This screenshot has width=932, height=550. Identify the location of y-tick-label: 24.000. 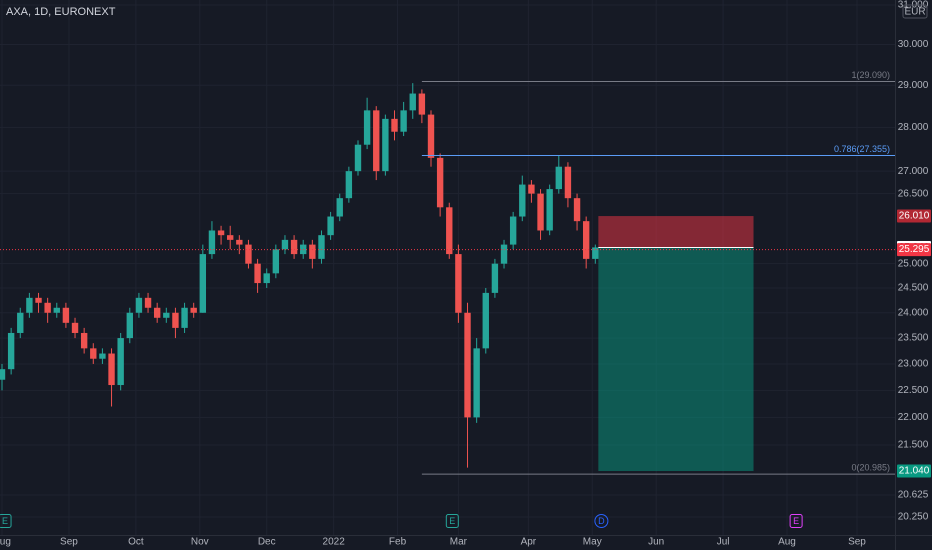
(913, 312).